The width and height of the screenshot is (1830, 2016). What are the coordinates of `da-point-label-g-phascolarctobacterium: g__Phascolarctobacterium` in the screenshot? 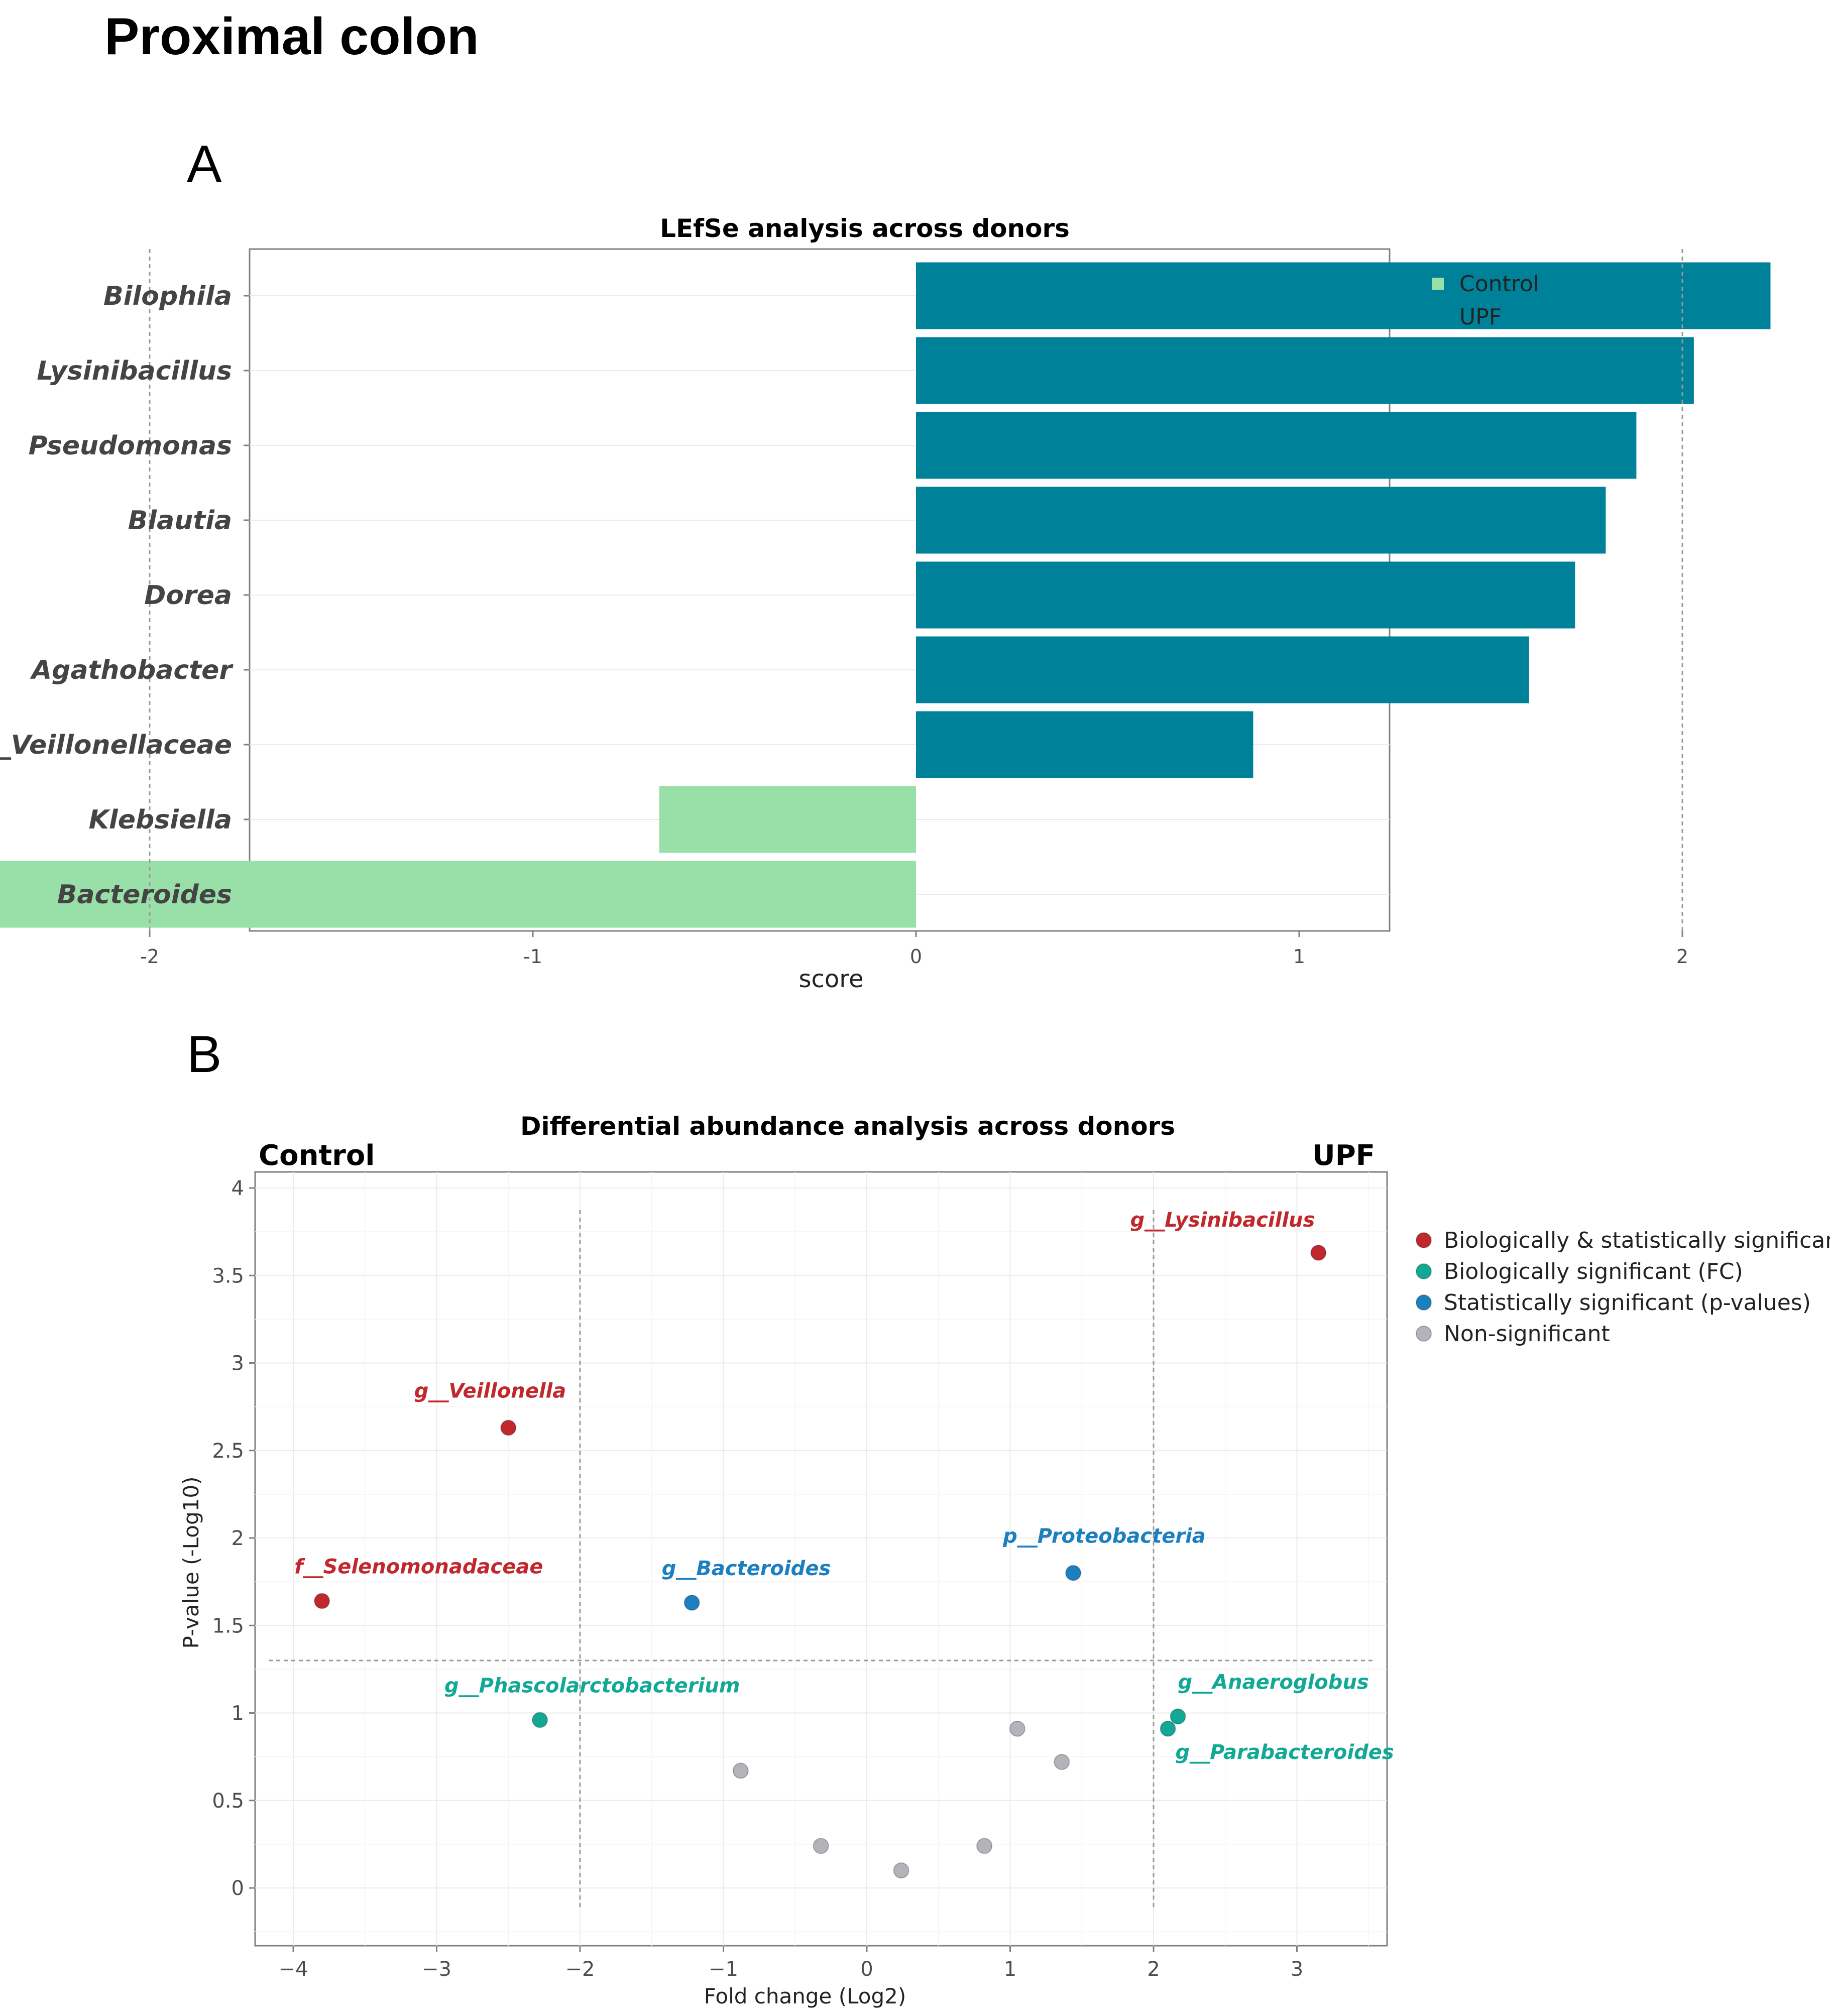 It's located at (592, 1685).